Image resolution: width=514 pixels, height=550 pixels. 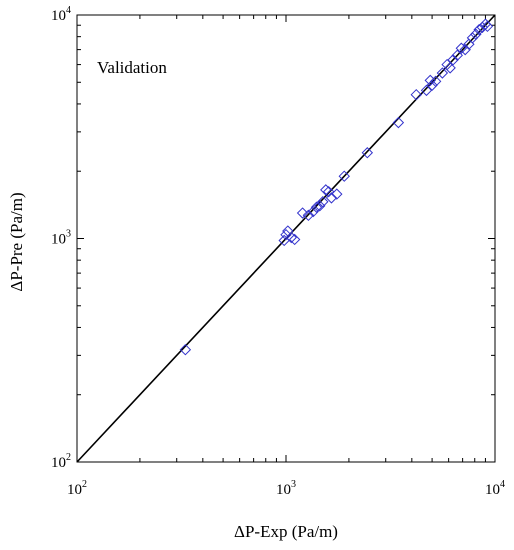 I want to click on x-tick-label-exponent: 2, so click(x=84, y=484).